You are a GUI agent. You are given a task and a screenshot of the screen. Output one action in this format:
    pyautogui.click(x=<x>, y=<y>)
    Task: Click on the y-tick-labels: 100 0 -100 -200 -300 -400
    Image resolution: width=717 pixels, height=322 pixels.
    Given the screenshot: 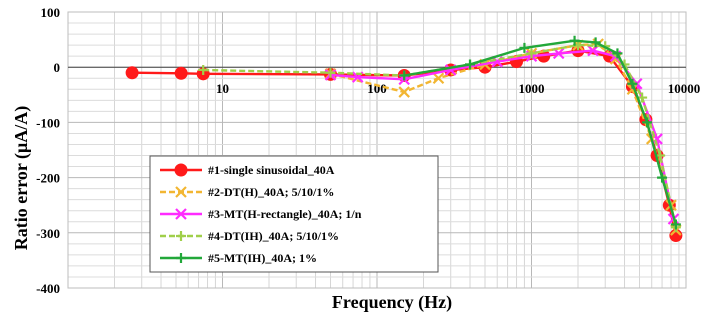 What is the action you would take?
    pyautogui.click(x=48, y=150)
    